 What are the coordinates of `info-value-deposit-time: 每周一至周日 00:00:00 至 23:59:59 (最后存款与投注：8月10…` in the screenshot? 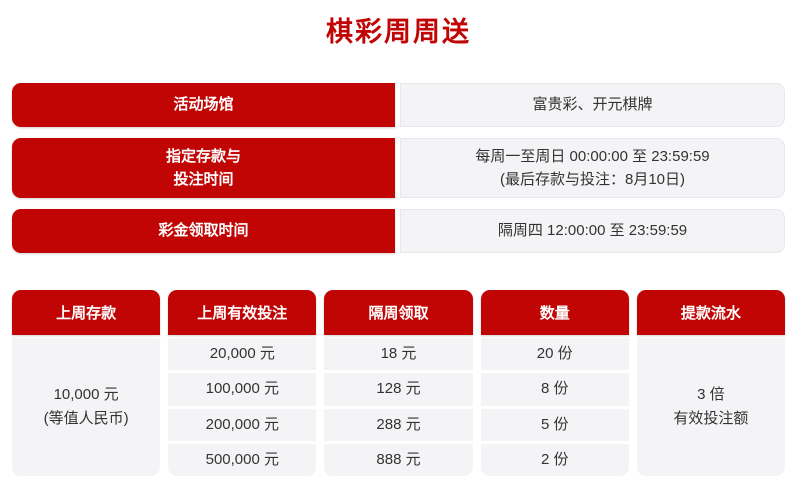 It's located at (592, 168).